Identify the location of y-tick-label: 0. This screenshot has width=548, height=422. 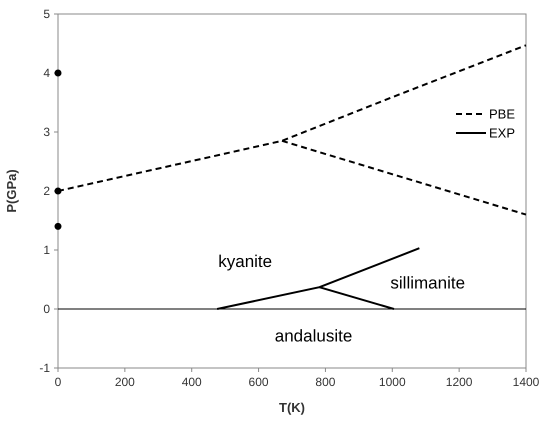
(46, 309).